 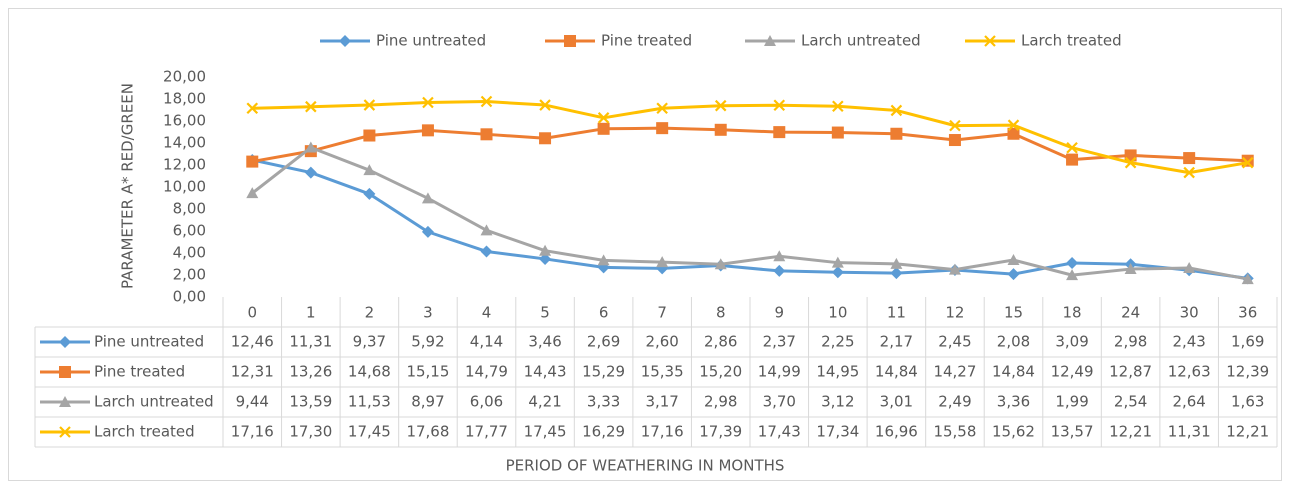 I want to click on table-cell: 5,92, so click(x=427, y=342).